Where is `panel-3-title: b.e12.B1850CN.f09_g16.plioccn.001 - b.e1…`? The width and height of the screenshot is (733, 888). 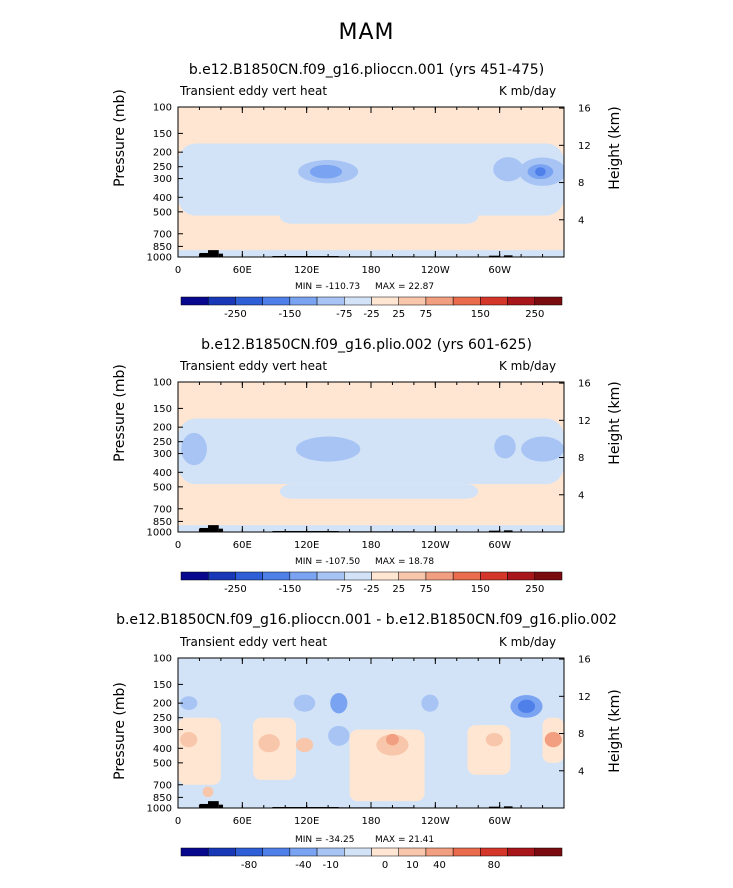
panel-3-title: b.e12.B1850CN.f09_g16.plioccn.001 - b.e1… is located at coordinates (366, 620).